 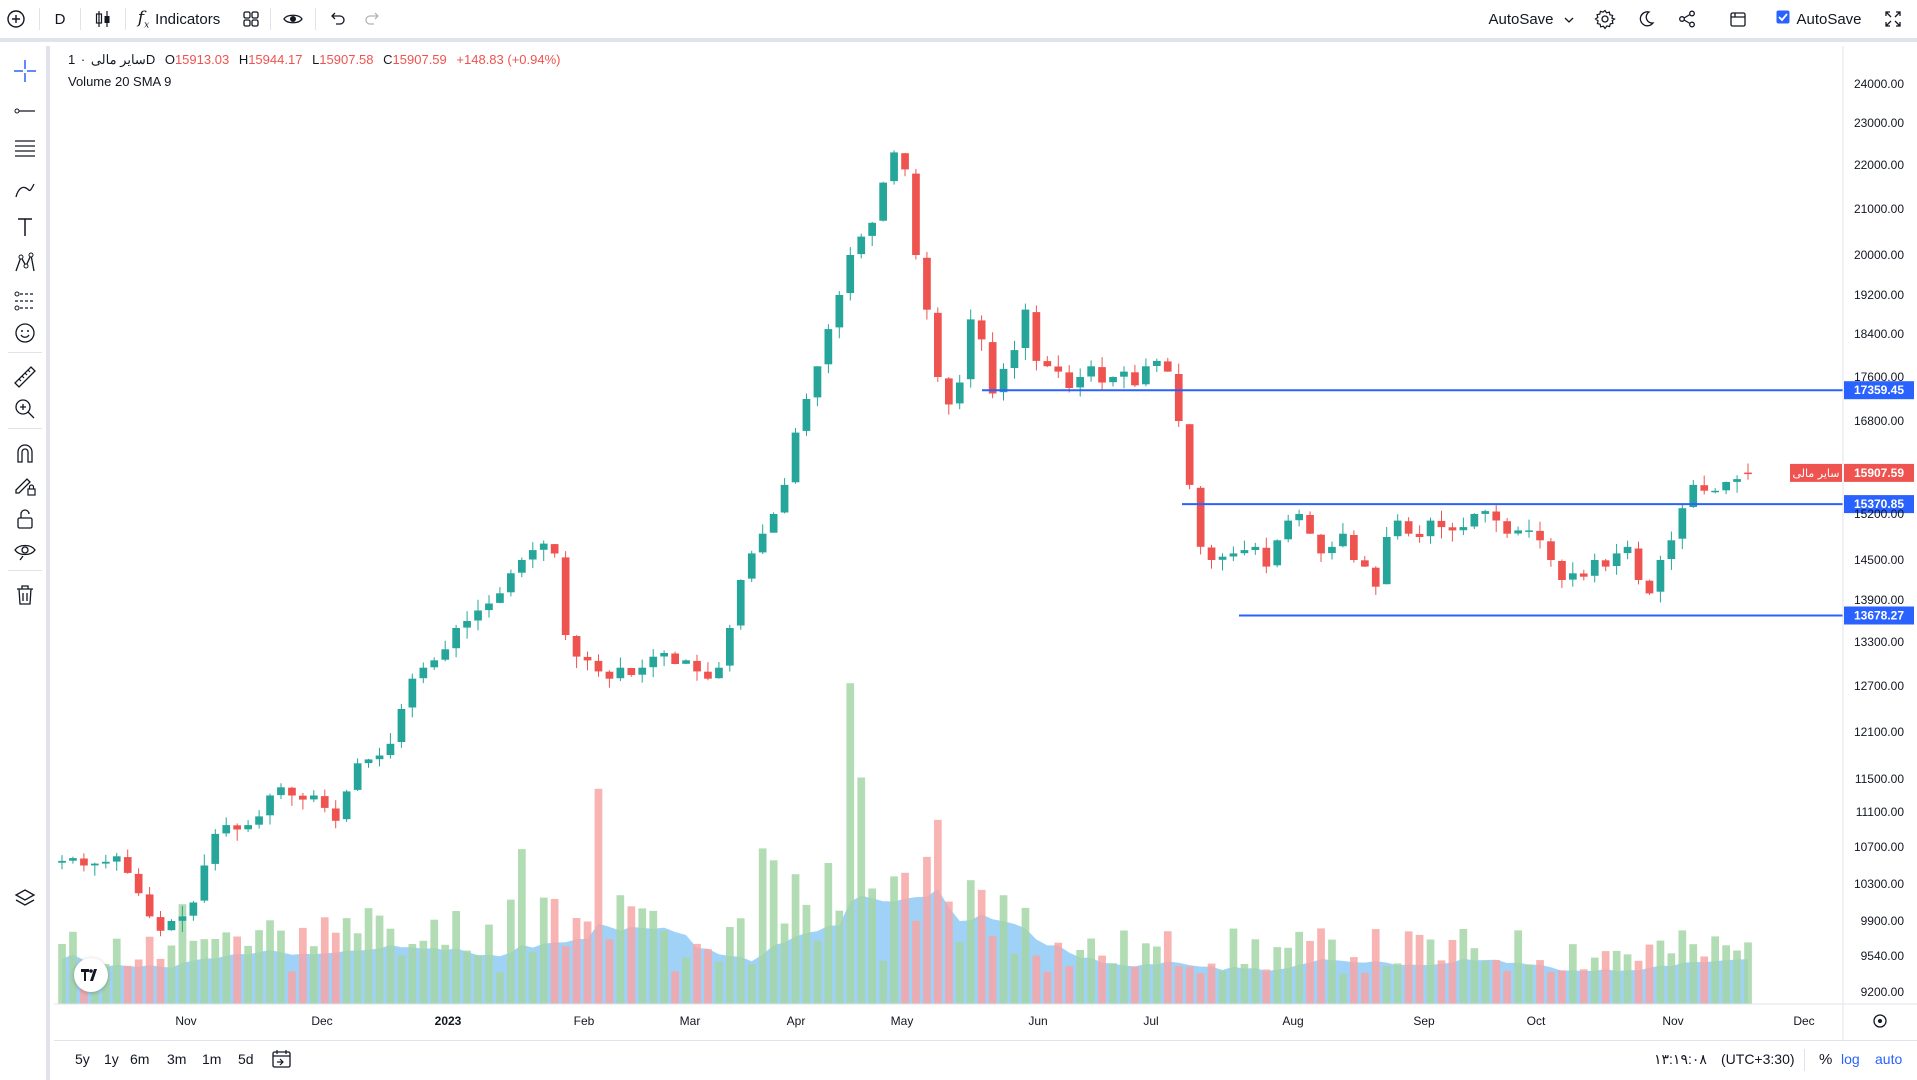 I want to click on log-scale-toggle: log, so click(x=1850, y=1059).